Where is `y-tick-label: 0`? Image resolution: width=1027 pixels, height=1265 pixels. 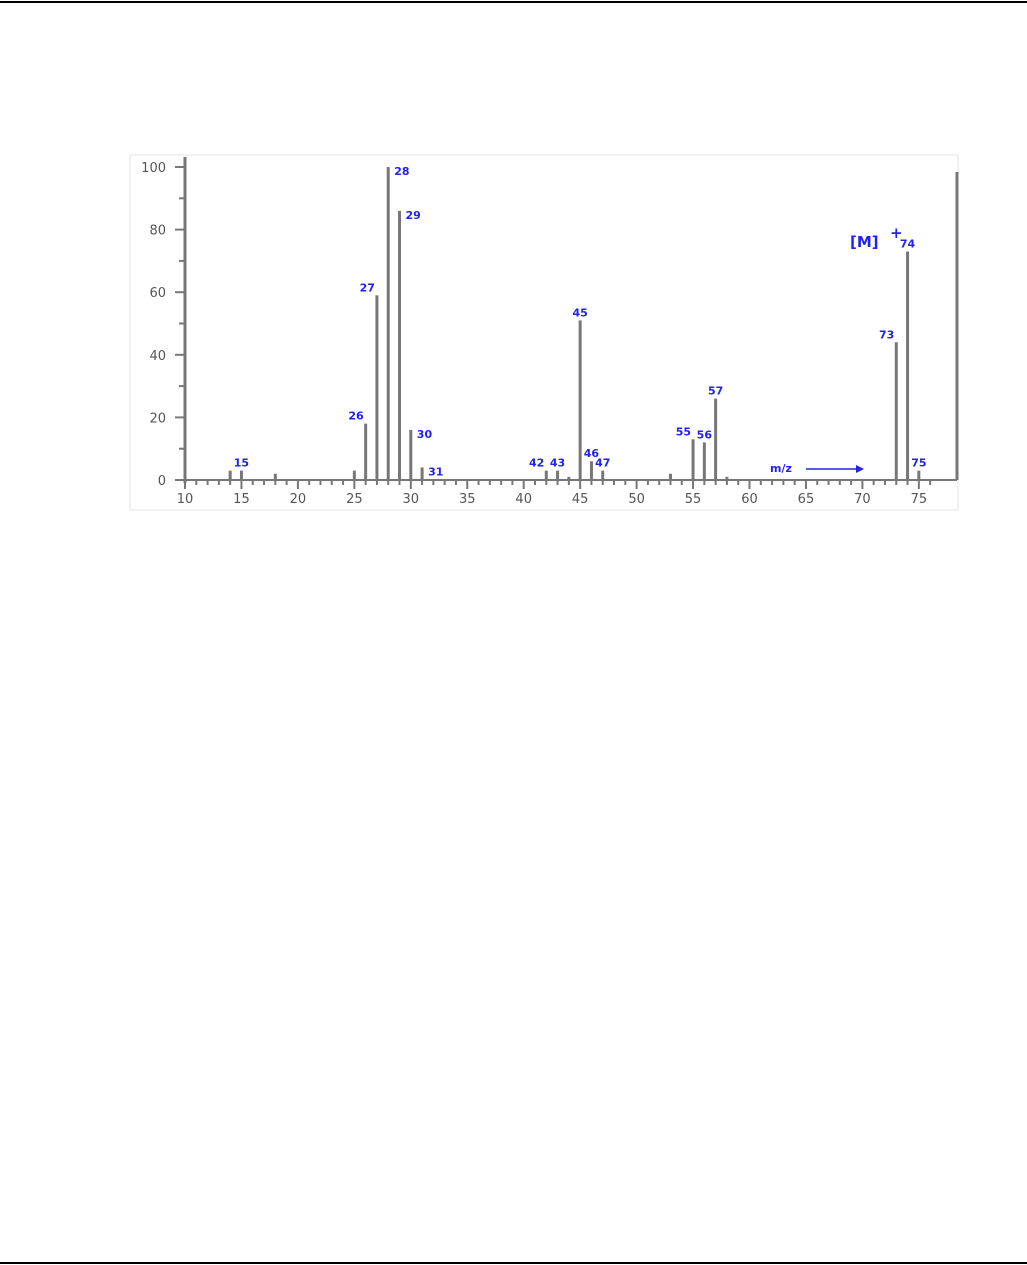 y-tick-label: 0 is located at coordinates (162, 481).